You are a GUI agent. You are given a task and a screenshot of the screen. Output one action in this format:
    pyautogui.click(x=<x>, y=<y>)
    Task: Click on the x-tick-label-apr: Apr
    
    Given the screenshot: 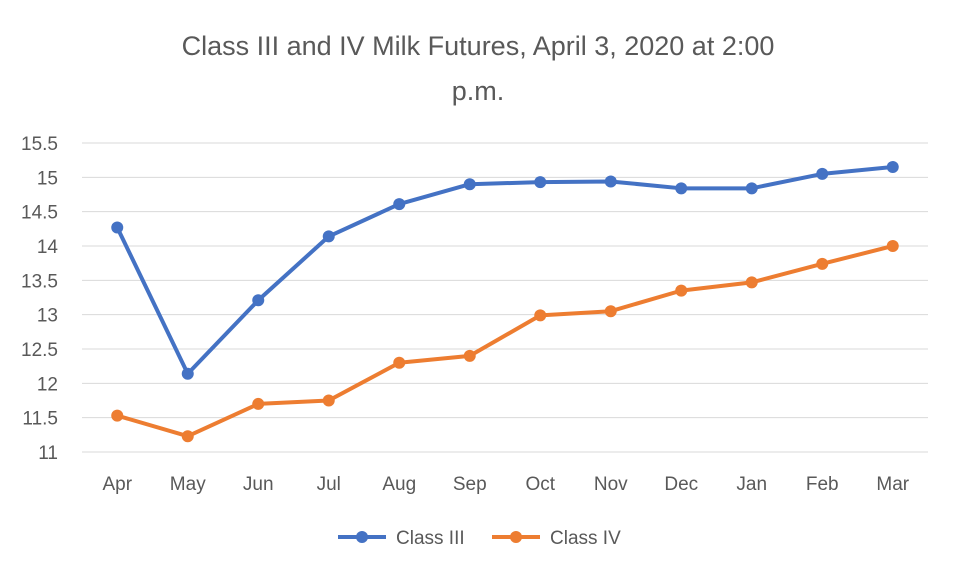 What is the action you would take?
    pyautogui.click(x=117, y=484)
    